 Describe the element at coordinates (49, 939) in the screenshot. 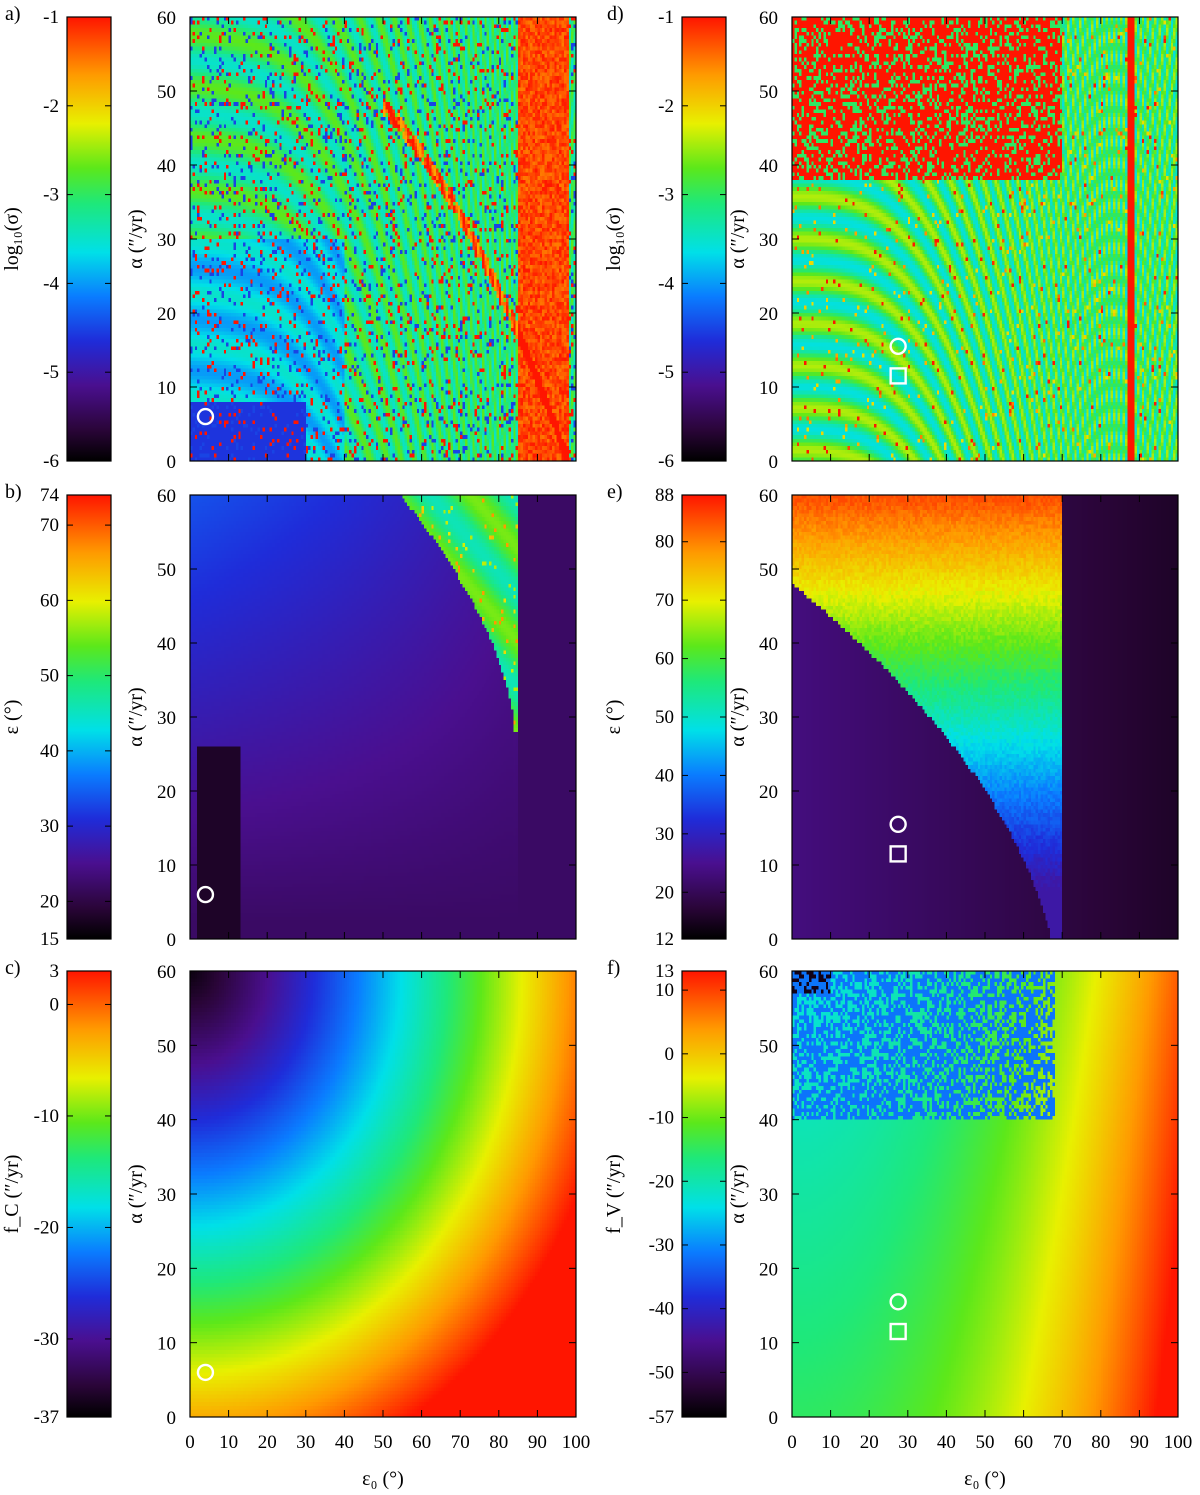

I see `colorbar-tick-label: 15` at that location.